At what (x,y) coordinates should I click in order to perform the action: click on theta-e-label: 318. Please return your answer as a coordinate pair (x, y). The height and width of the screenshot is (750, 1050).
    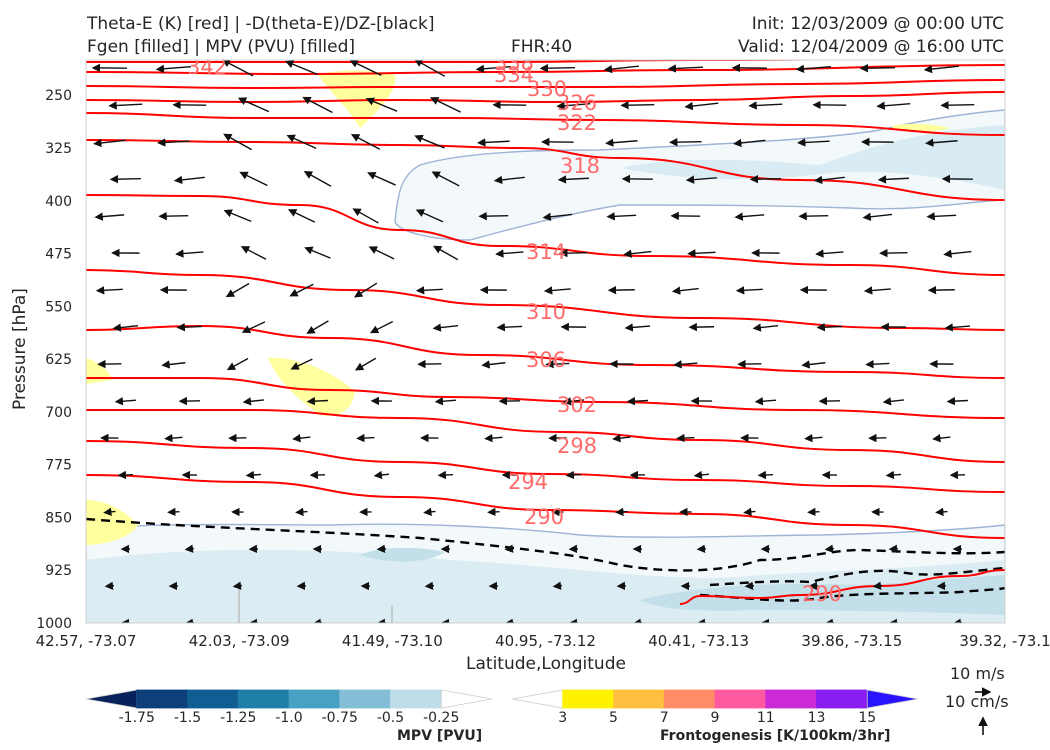
    Looking at the image, I should click on (580, 166).